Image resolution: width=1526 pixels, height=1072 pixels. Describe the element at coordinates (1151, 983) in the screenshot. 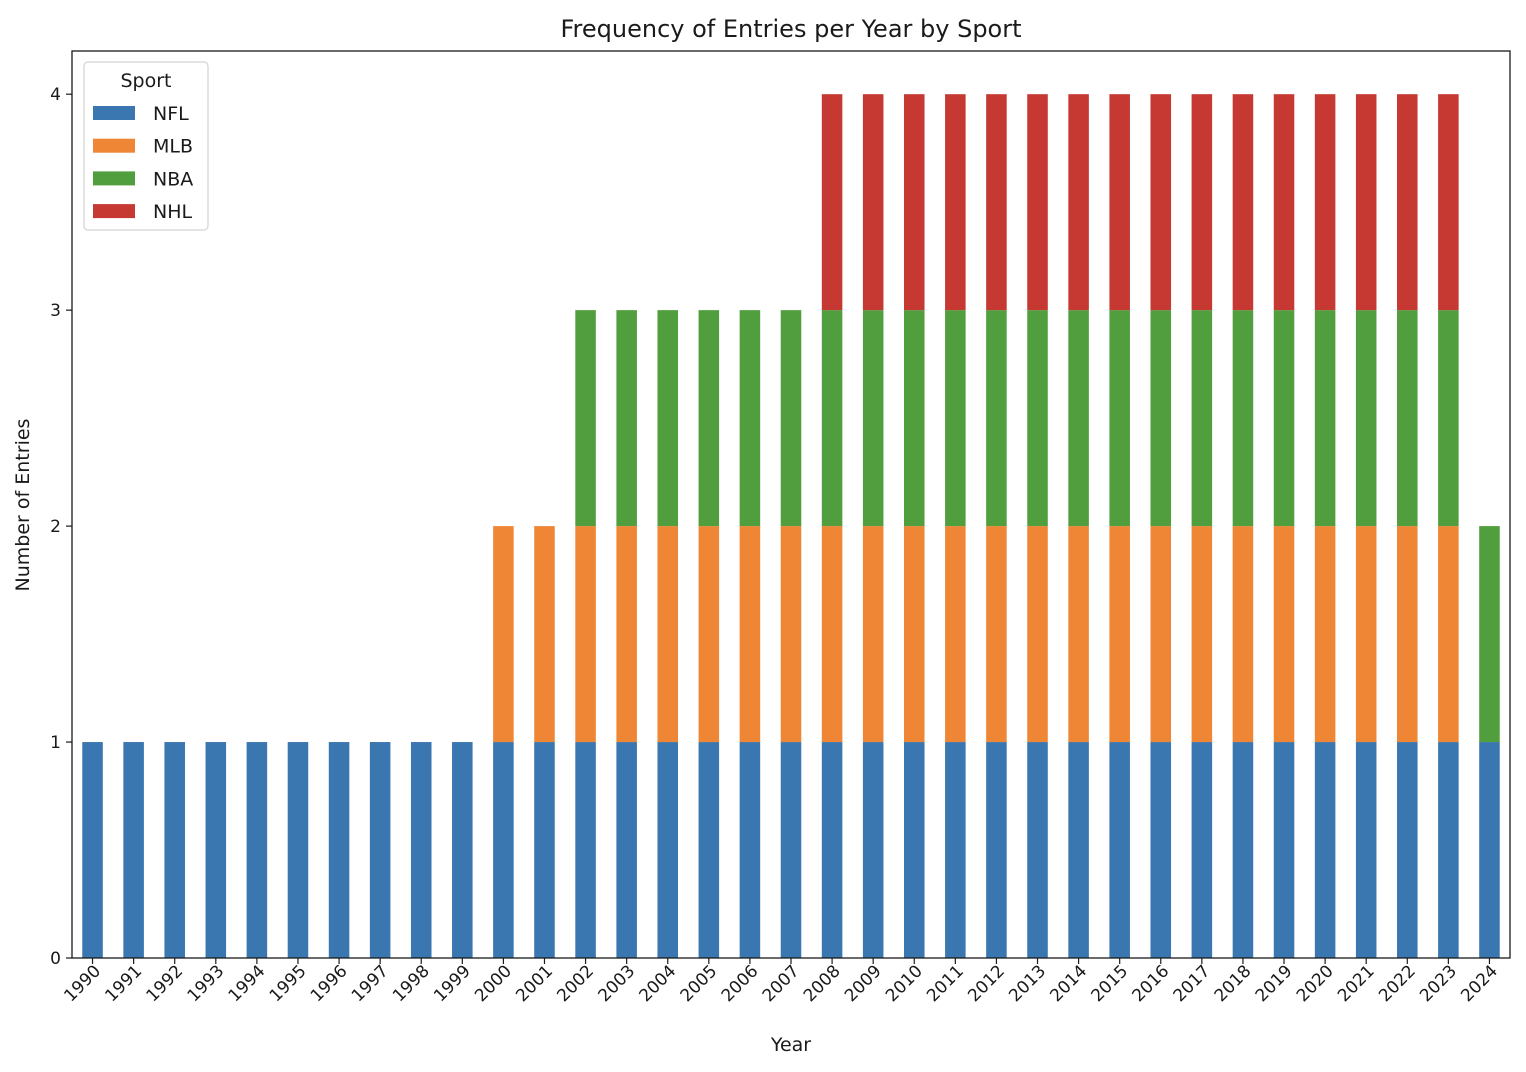

I see `x-tick-label: 2016` at that location.